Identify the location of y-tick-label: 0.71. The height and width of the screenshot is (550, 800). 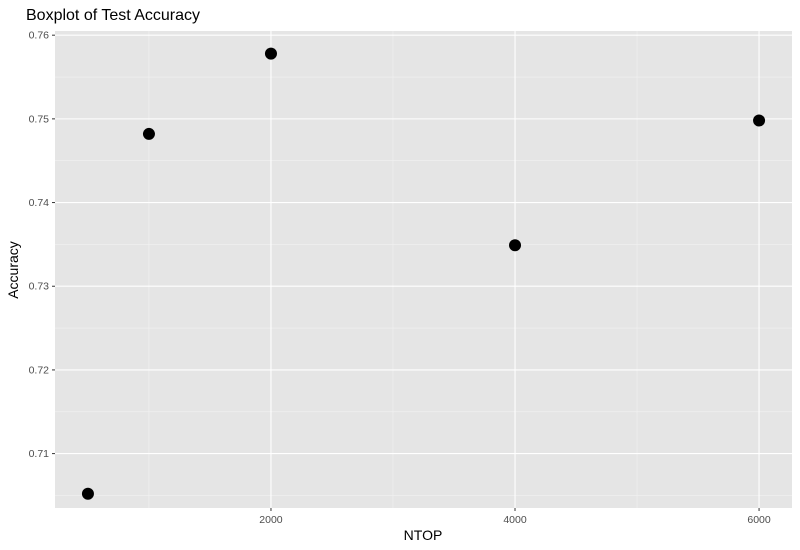
(39, 454).